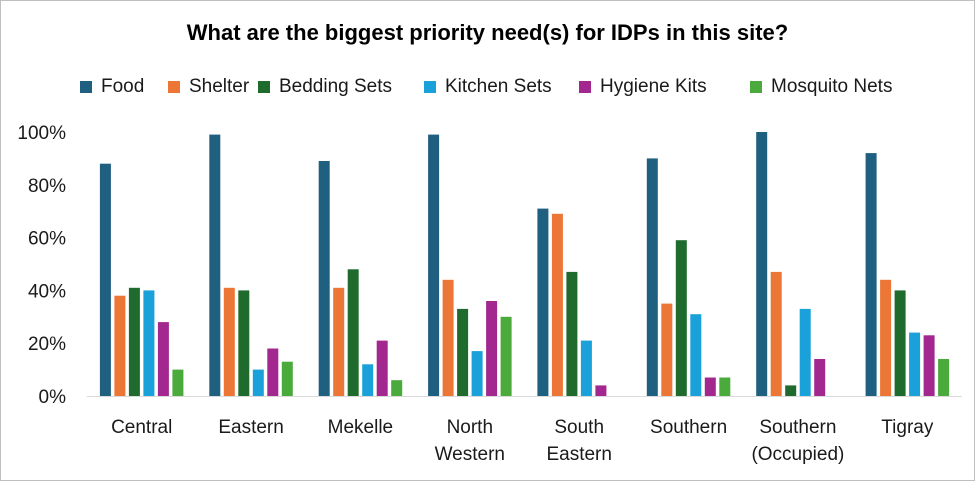 The height and width of the screenshot is (481, 975). Describe the element at coordinates (250, 427) in the screenshot. I see `x-category-label: Eastern` at that location.